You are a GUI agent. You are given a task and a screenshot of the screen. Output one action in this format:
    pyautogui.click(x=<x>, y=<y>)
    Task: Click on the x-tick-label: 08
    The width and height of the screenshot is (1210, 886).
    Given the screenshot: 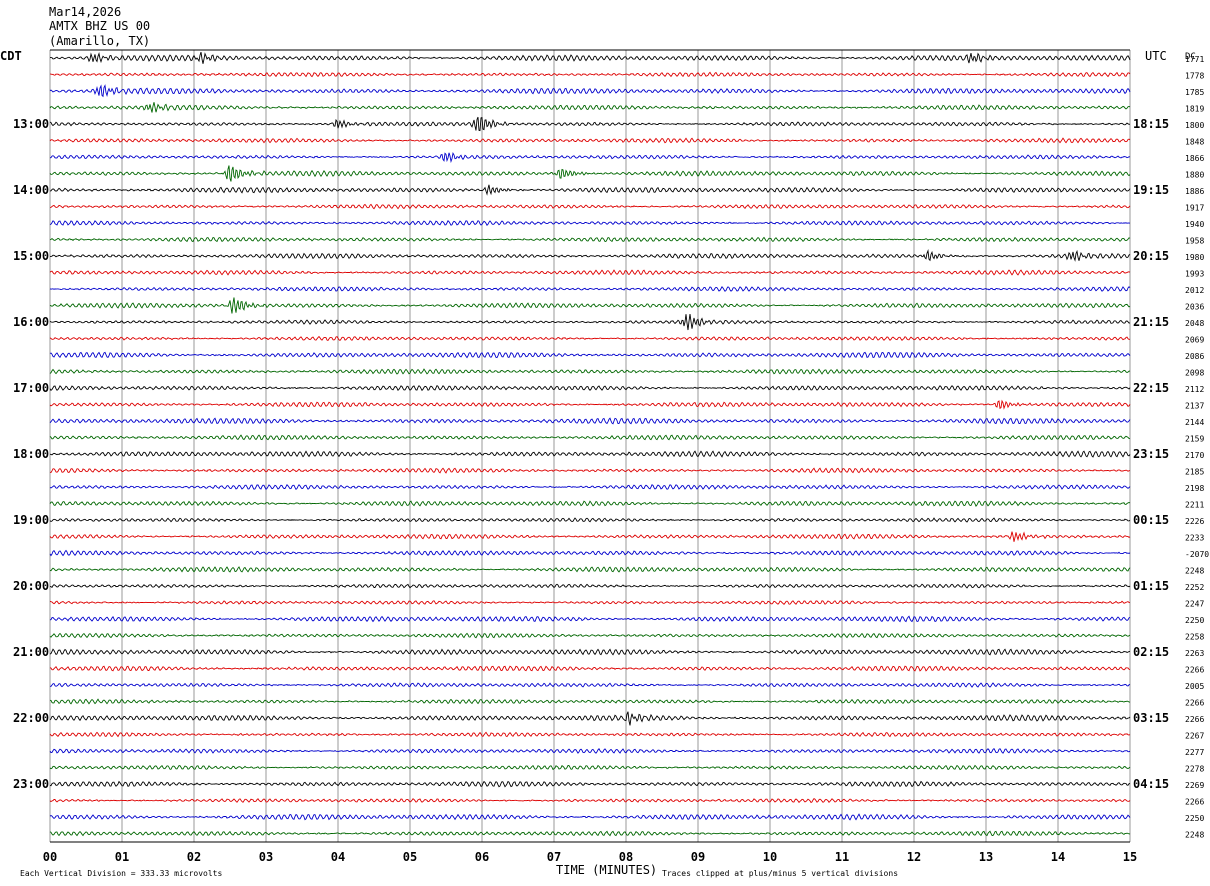 What is the action you would take?
    pyautogui.click(x=626, y=857)
    